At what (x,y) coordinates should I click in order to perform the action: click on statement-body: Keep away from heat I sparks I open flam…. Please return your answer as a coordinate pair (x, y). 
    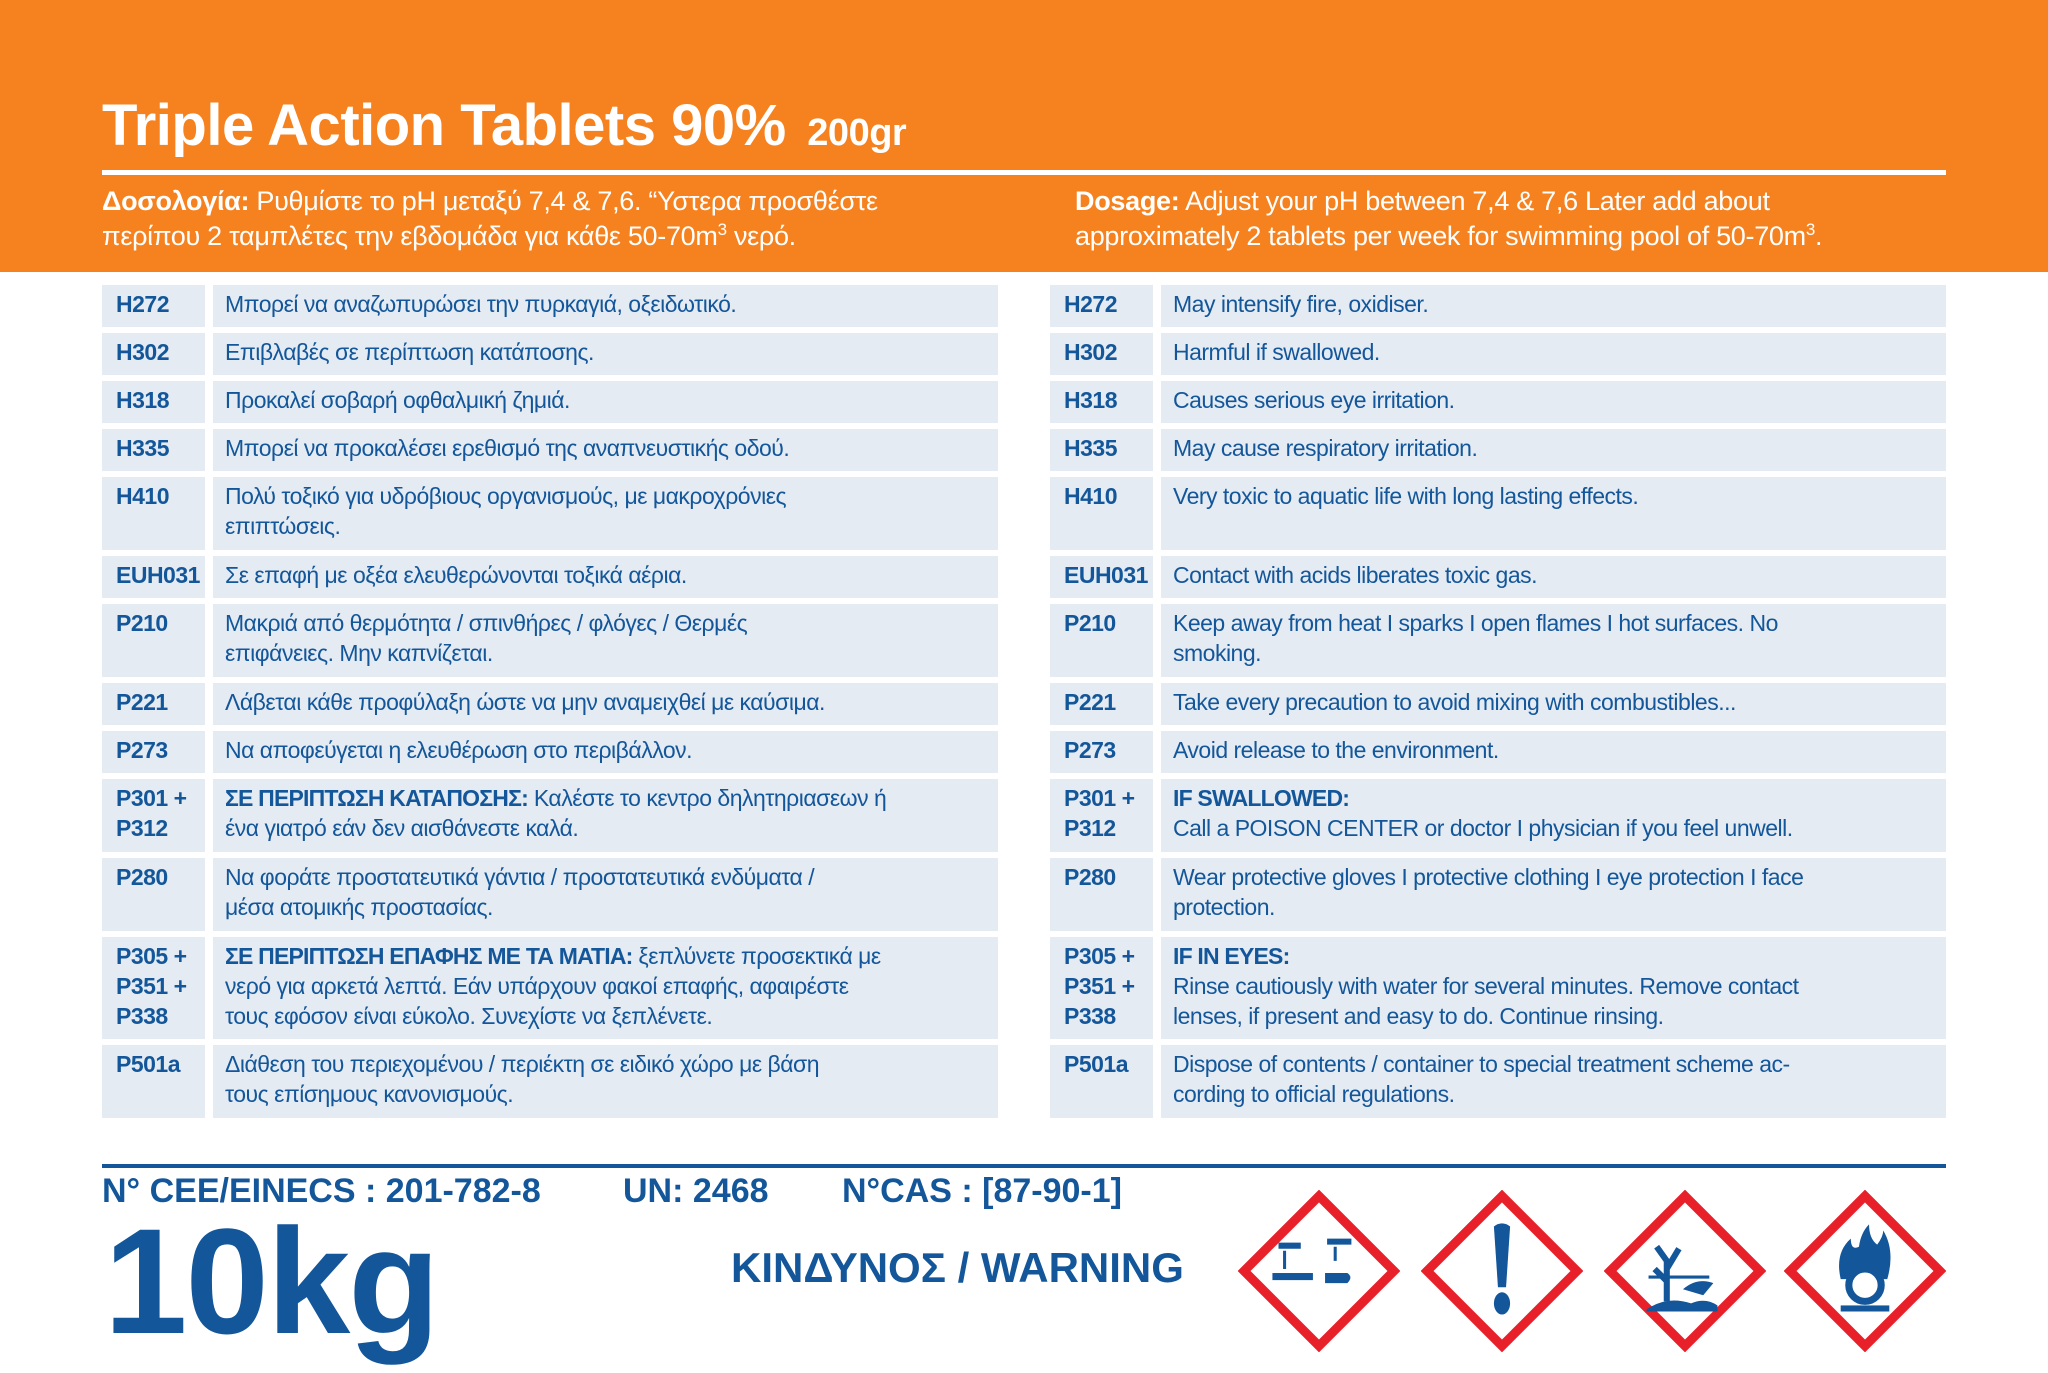
    Looking at the image, I should click on (1475, 638).